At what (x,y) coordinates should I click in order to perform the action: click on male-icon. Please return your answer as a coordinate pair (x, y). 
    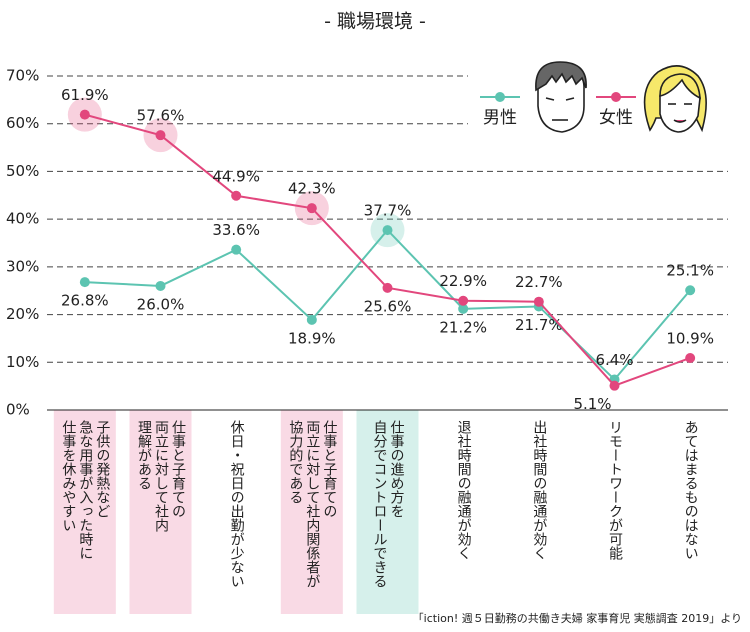
    Looking at the image, I should click on (561, 97).